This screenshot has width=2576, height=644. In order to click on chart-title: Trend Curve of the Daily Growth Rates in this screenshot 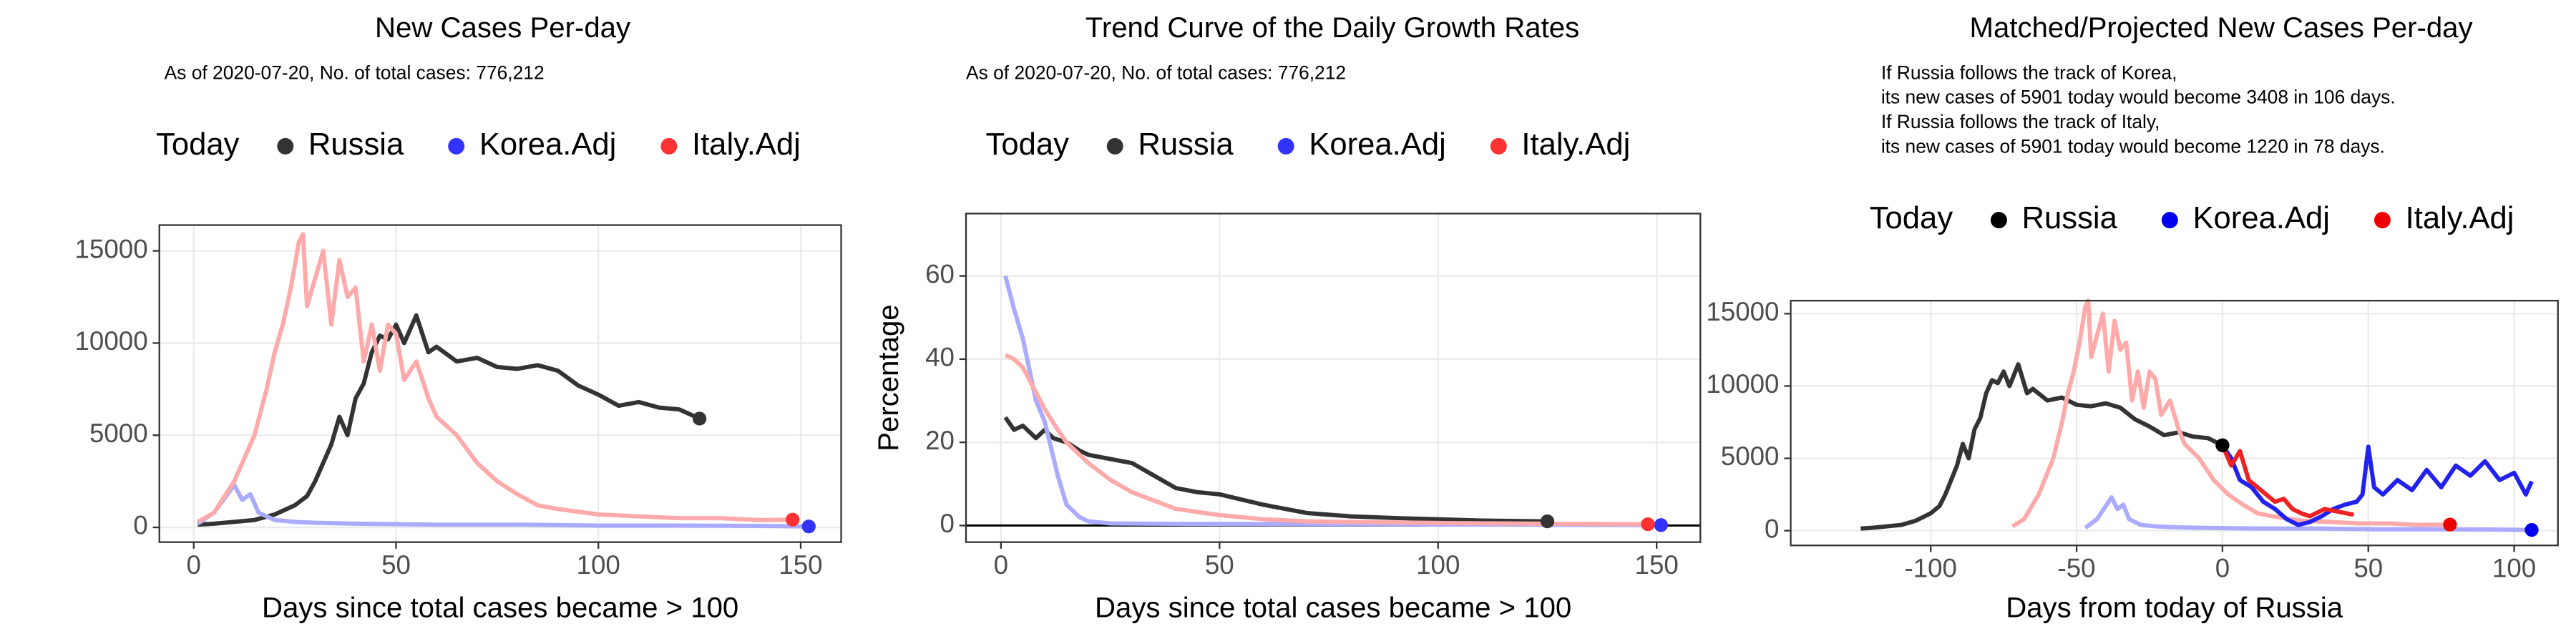, I will do `click(1332, 27)`.